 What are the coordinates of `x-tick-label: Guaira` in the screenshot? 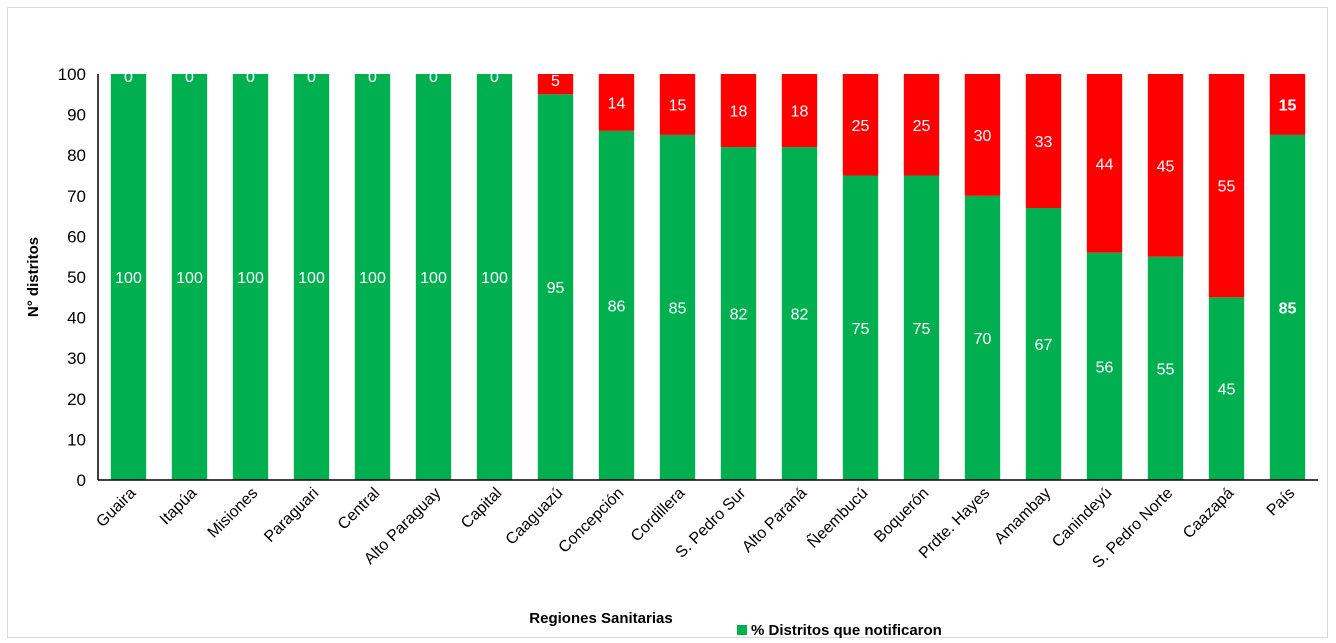 It's located at (116, 508).